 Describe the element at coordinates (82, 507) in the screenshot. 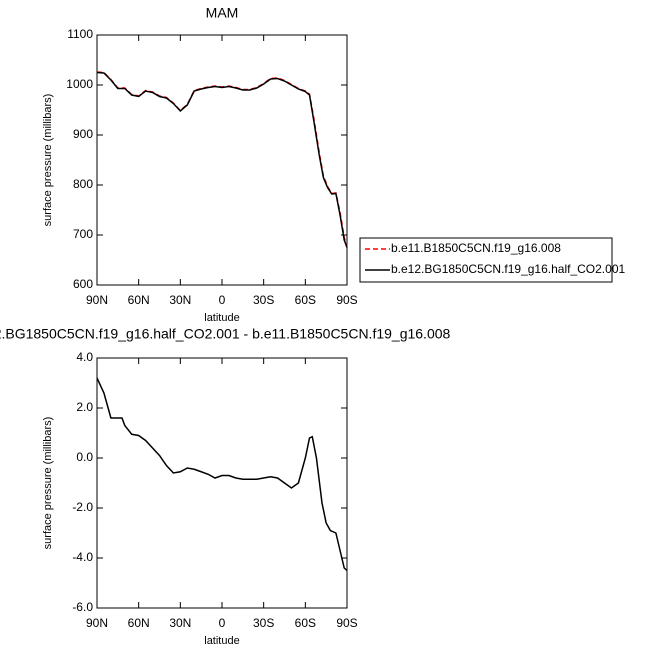

I see `y-tick-label: -2.0` at that location.